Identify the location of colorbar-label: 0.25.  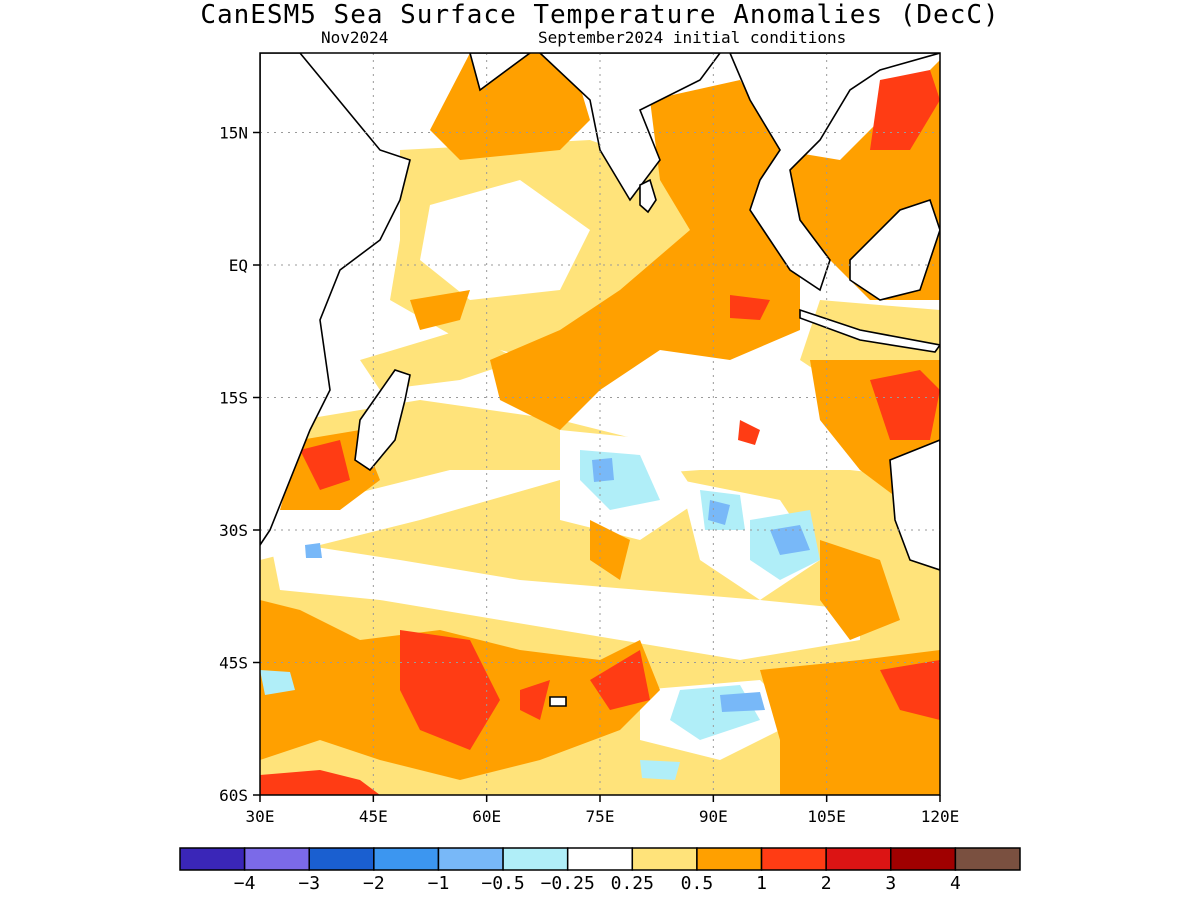
(632, 883).